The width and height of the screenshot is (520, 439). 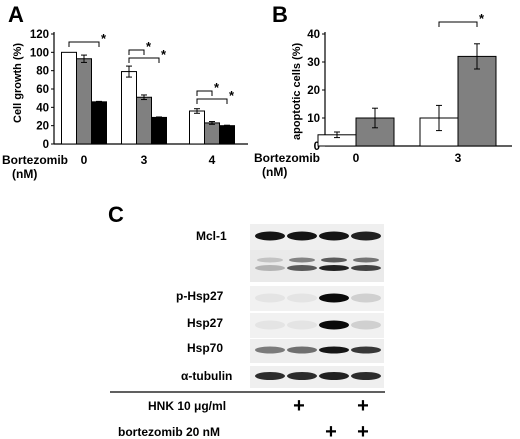 What do you see at coordinates (42, 72) in the screenshot?
I see `y-tick-label: 80` at bounding box center [42, 72].